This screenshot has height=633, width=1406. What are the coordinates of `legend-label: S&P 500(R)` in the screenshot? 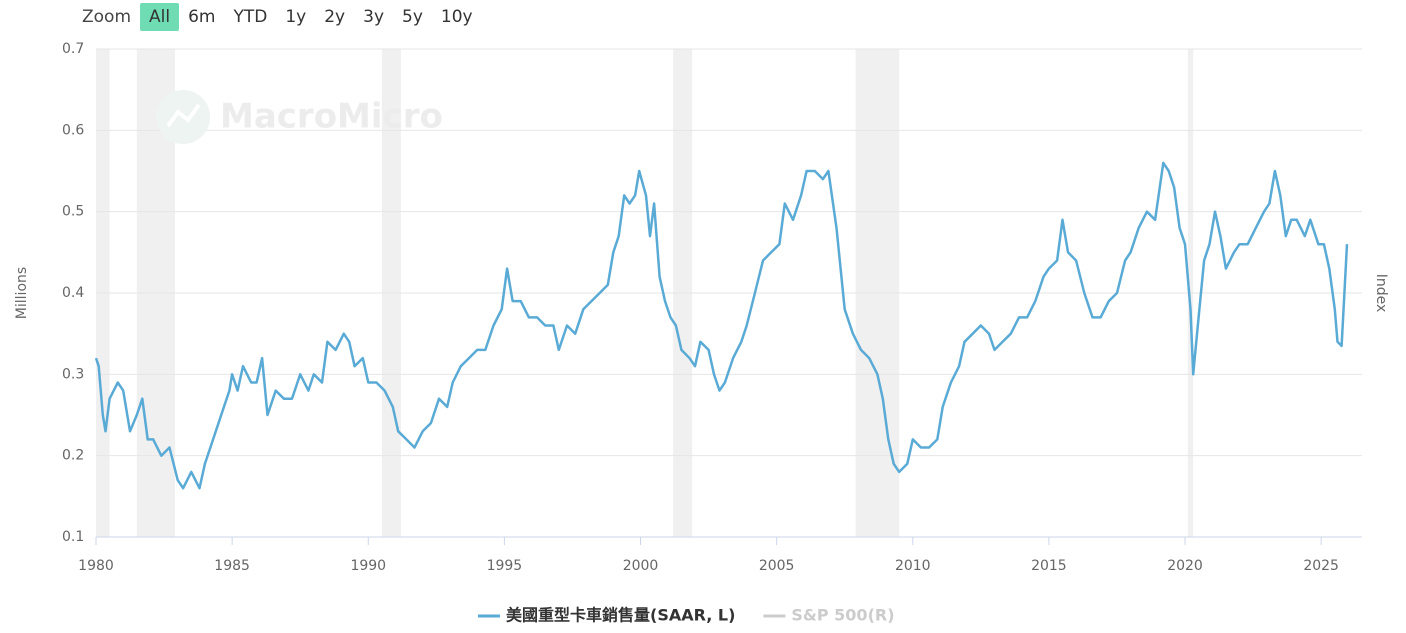 It's located at (842, 615).